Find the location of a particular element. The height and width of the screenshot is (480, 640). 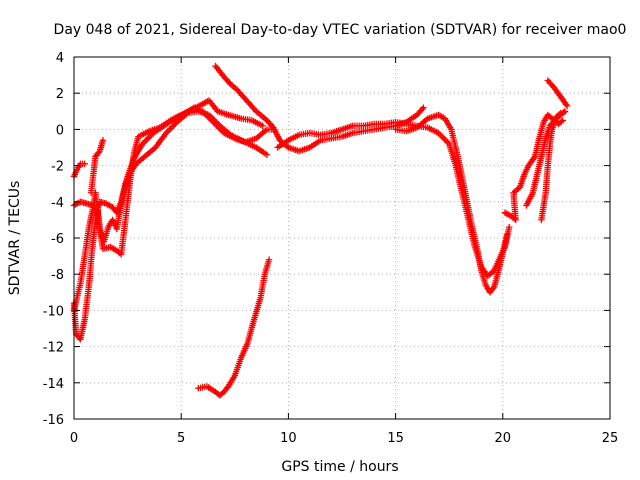

x-tick-label: 10 is located at coordinates (288, 438).